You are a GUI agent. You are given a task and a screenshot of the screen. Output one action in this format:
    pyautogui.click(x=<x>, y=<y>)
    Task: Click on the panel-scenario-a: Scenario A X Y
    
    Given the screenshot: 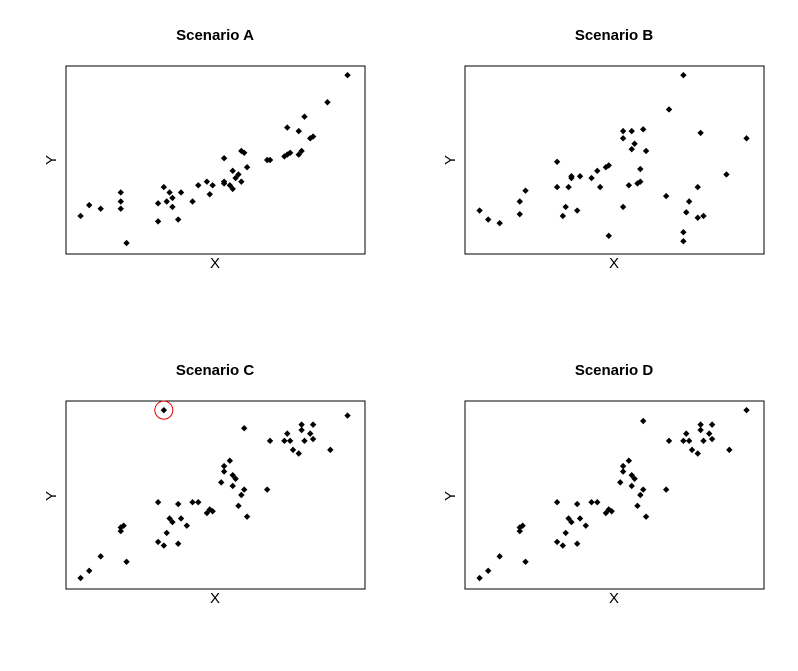 What is the action you would take?
    pyautogui.click(x=204, y=149)
    